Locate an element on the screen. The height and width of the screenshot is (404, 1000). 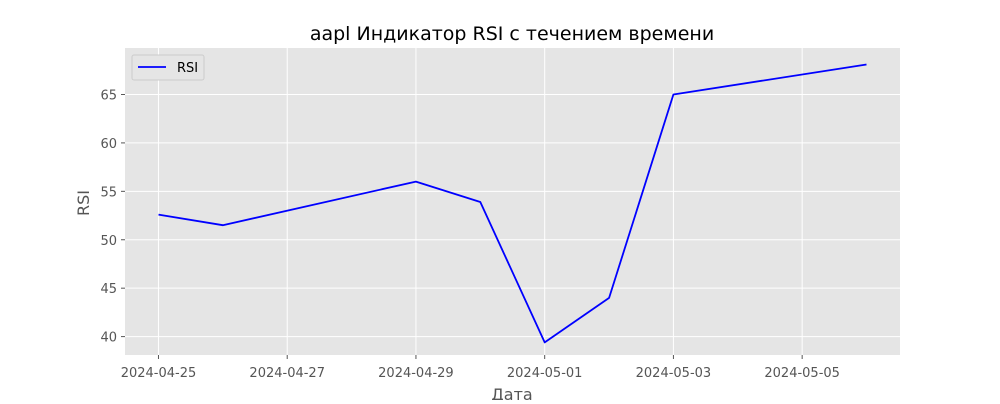
legend-label-rsi: RSI is located at coordinates (187, 68).